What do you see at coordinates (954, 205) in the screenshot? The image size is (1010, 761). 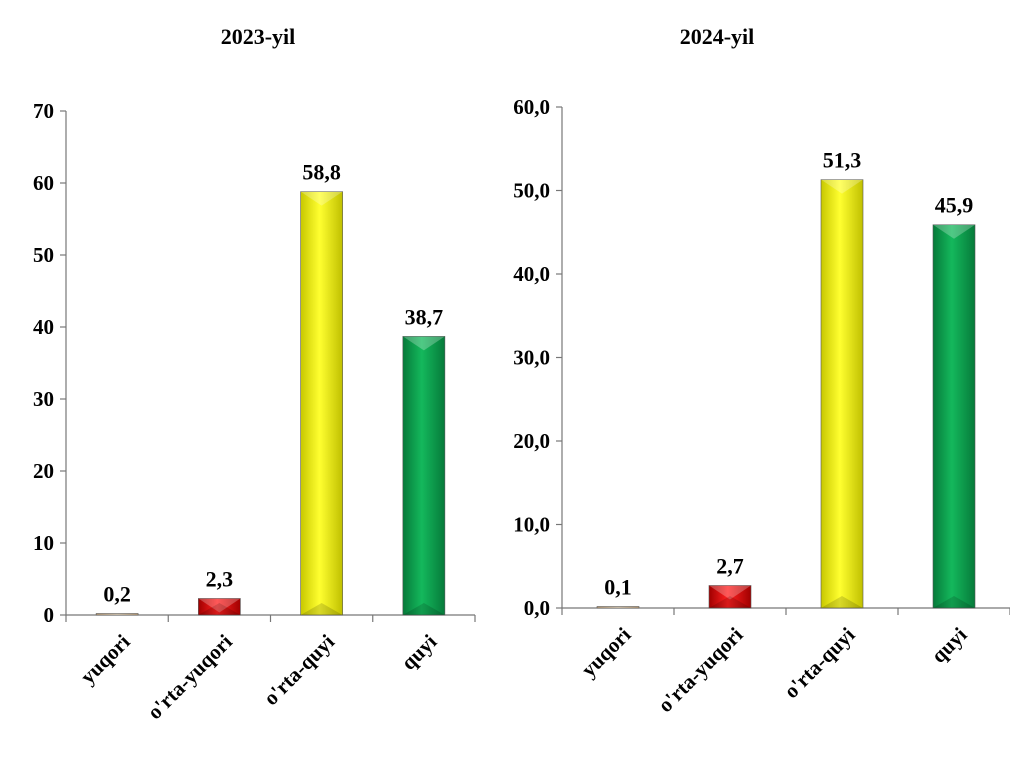 I see `data-label: 45,9` at bounding box center [954, 205].